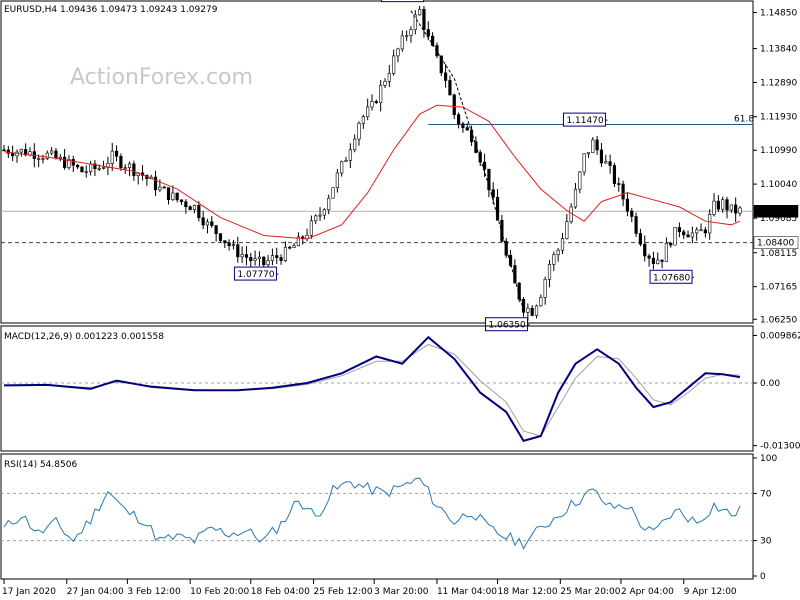 The height and width of the screenshot is (600, 800). I want to click on time-axis-label: 2 Apr 04:00, so click(647, 592).